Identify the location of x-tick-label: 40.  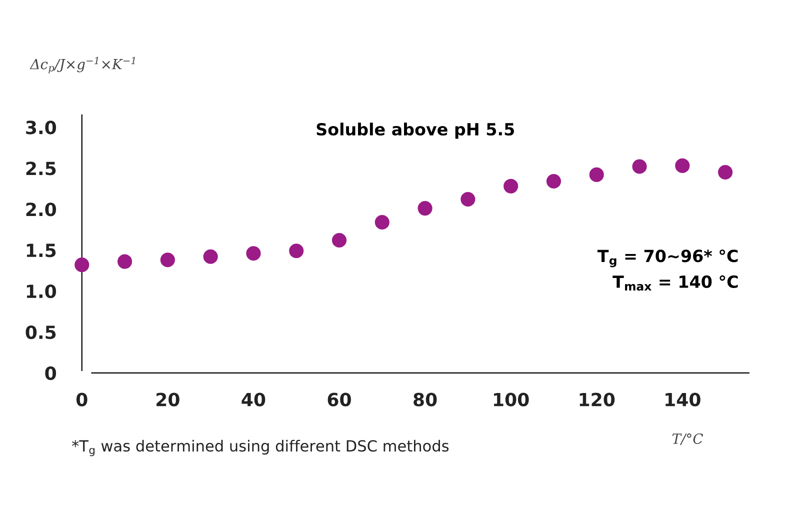
(254, 399).